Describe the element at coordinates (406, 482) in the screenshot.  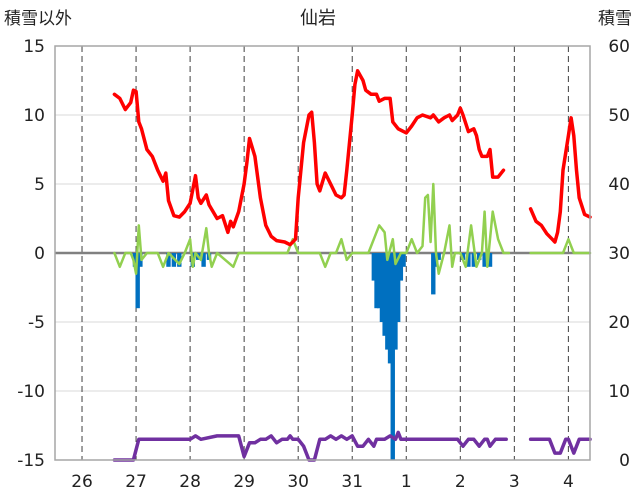
I see `x-tick-label: 1` at that location.